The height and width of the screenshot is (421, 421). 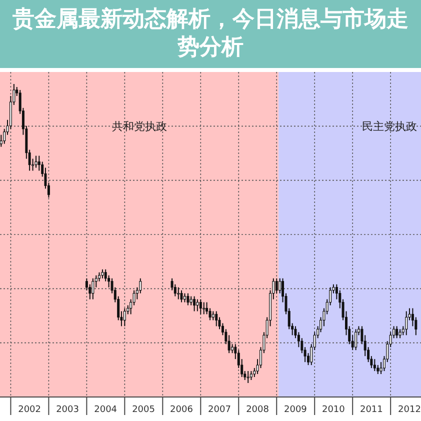 I want to click on x-tick-label: 2002, so click(x=30, y=410).